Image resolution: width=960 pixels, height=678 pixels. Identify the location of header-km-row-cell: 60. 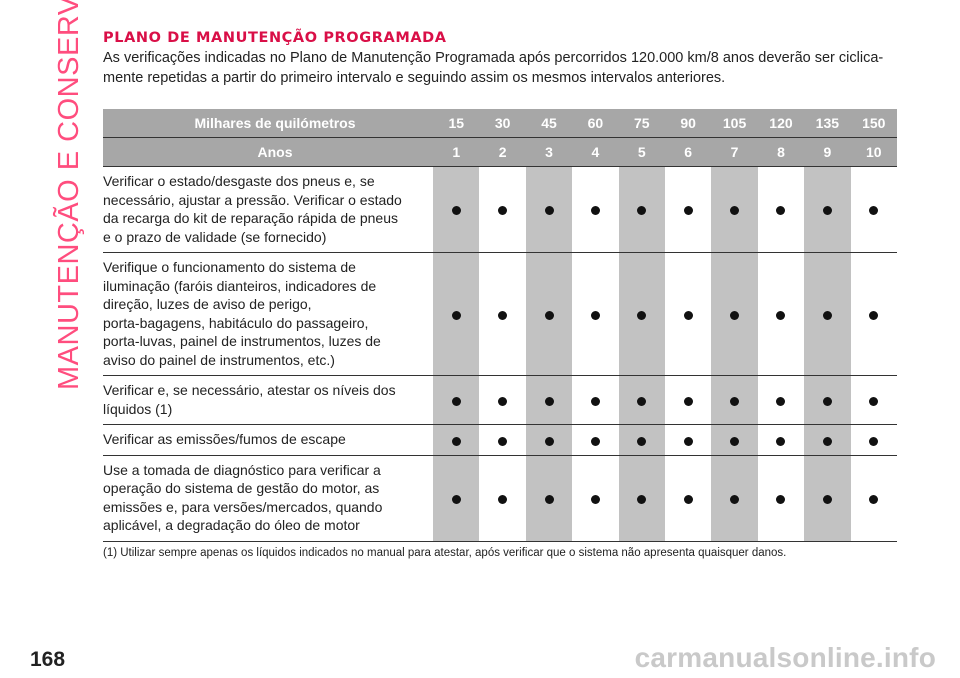
(595, 123).